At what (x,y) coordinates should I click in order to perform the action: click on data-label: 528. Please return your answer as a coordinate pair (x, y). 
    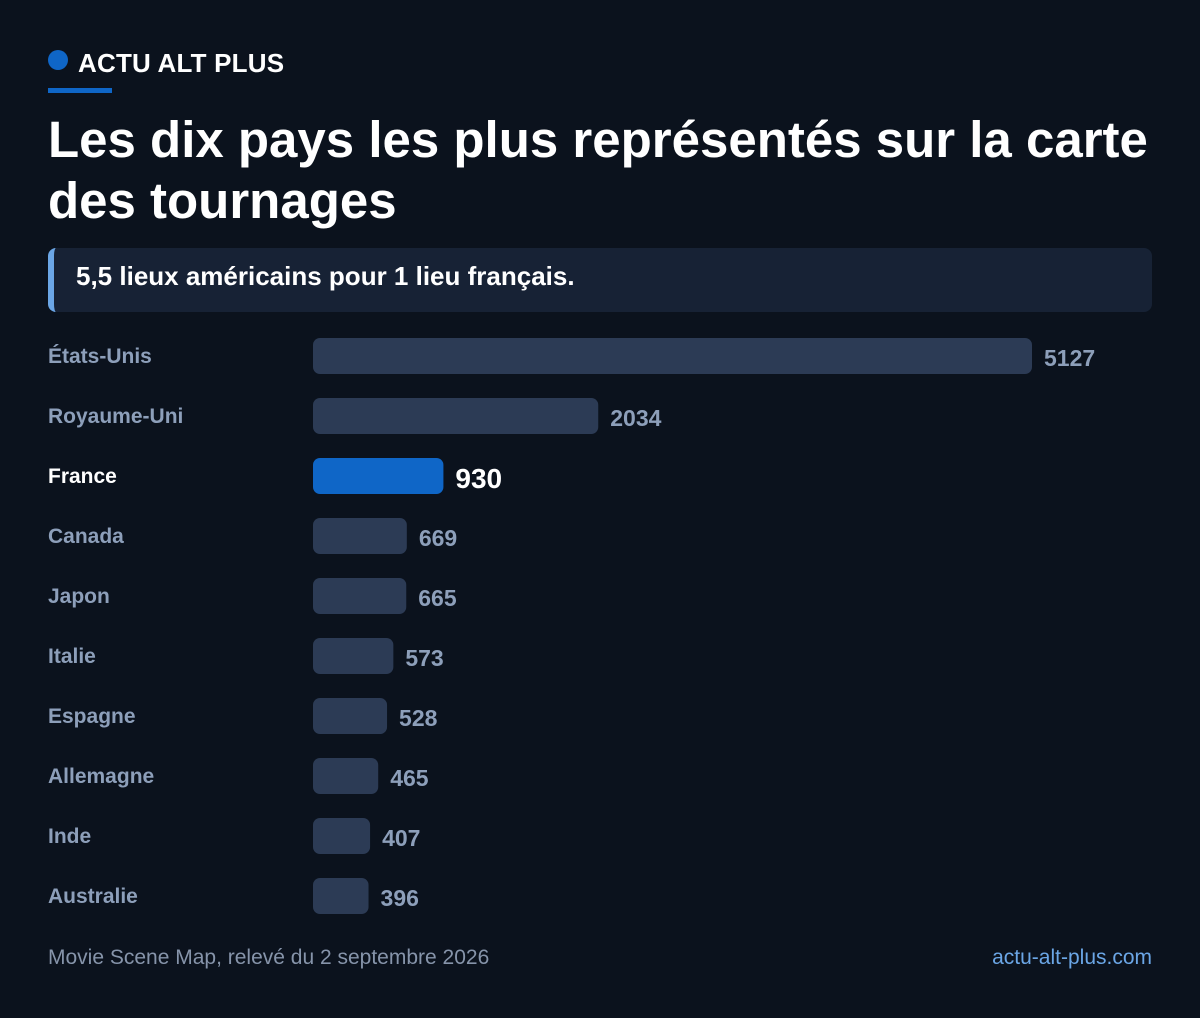
    Looking at the image, I should click on (418, 718).